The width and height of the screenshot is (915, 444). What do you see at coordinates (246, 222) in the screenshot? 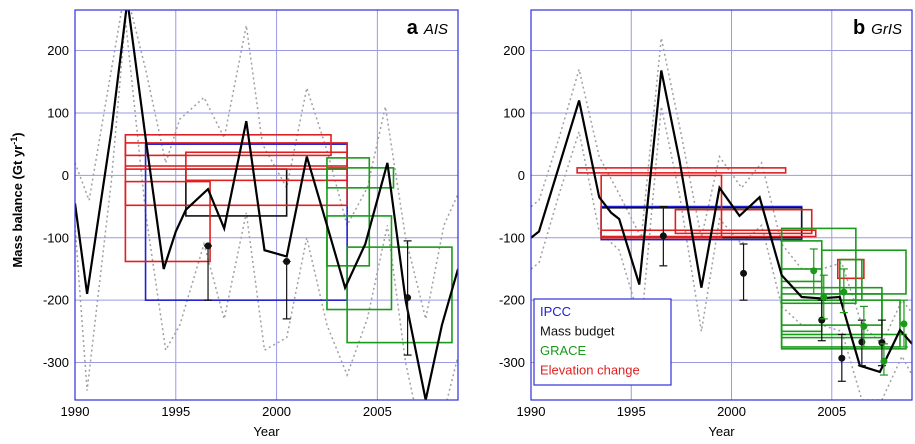
I see `estimate-box-ipcc` at bounding box center [246, 222].